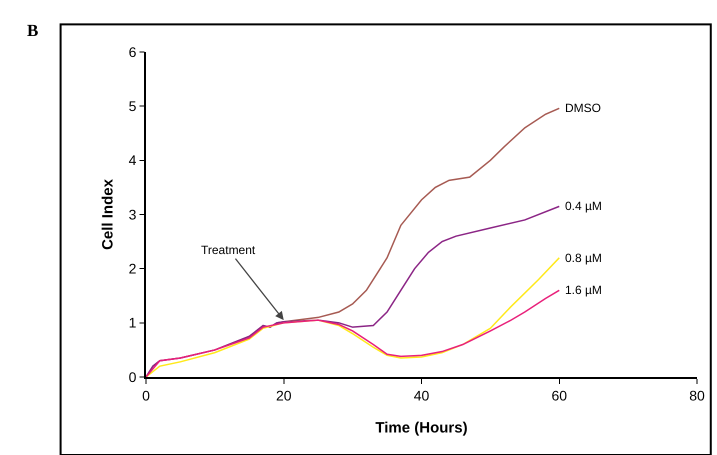 Image resolution: width=717 pixels, height=455 pixels. I want to click on x-tick-label: 40, so click(422, 396).